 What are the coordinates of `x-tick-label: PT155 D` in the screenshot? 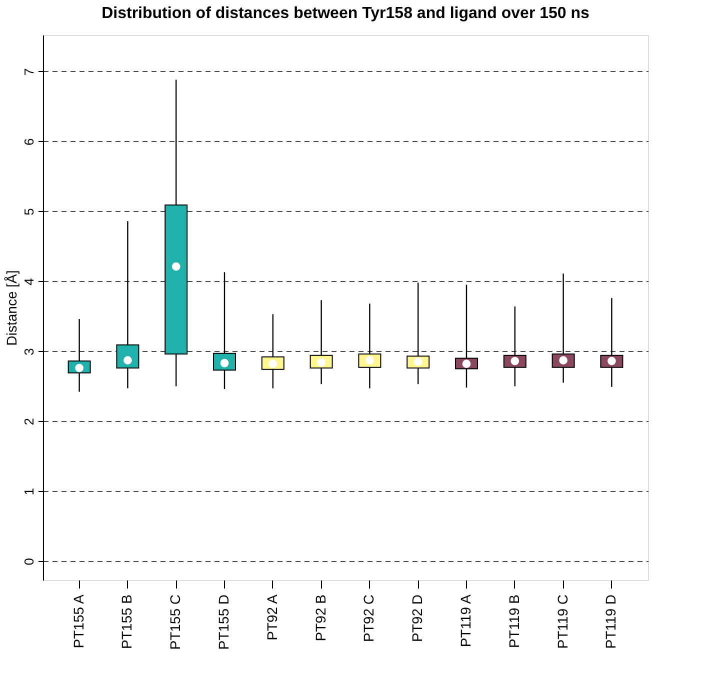 It's located at (224, 622).